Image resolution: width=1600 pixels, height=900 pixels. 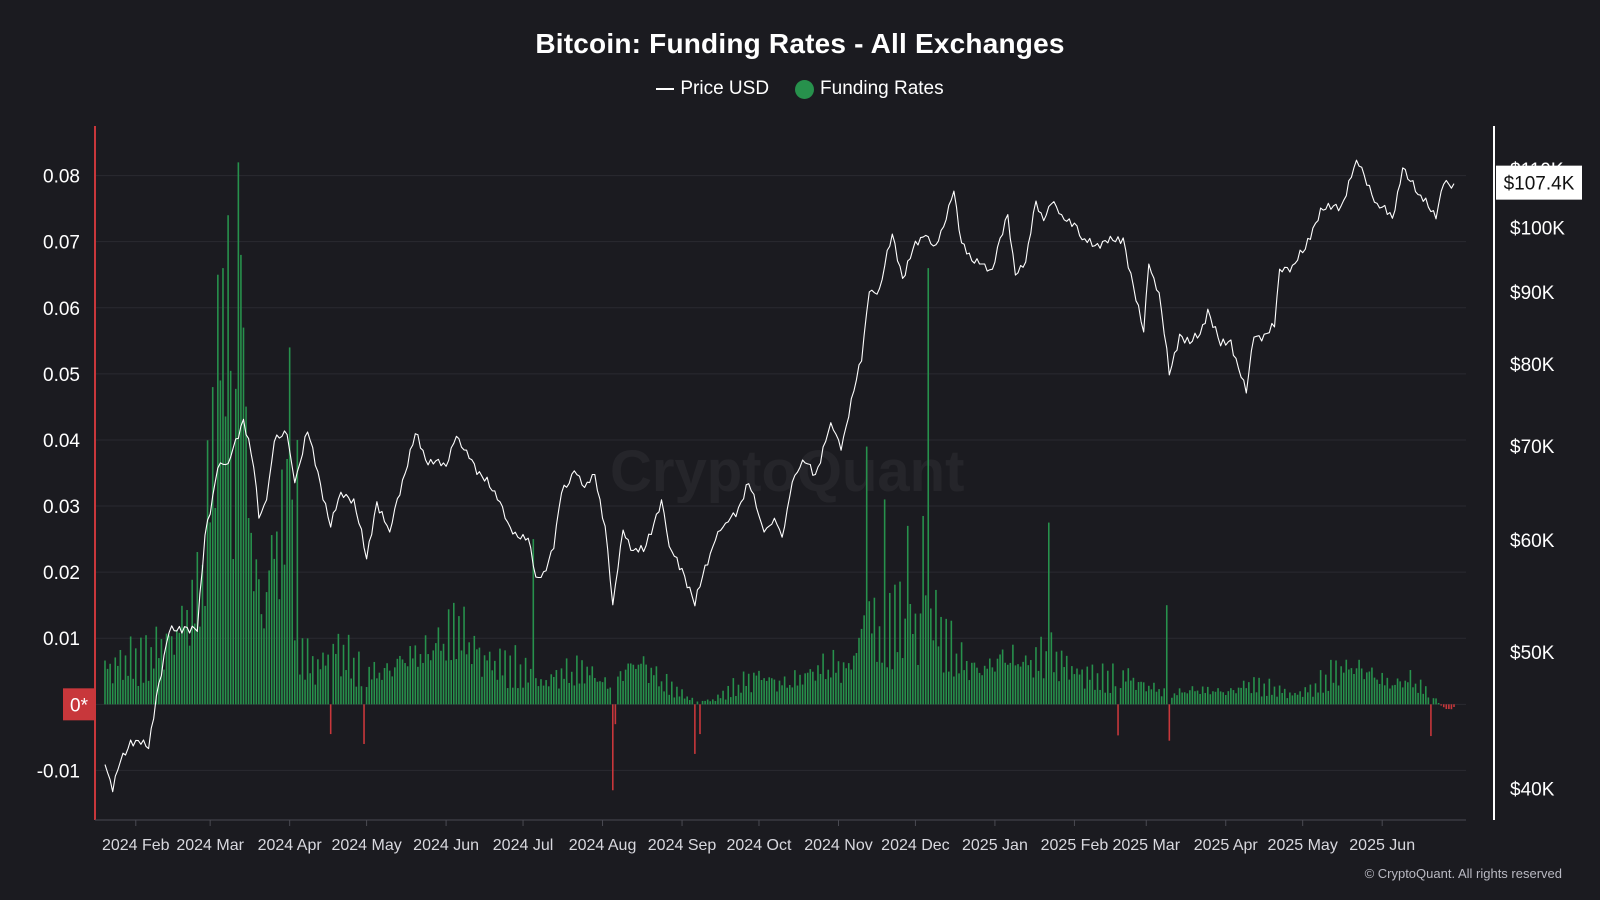 What do you see at coordinates (1146, 845) in the screenshot?
I see `x-tick-label: 2025 Mar` at bounding box center [1146, 845].